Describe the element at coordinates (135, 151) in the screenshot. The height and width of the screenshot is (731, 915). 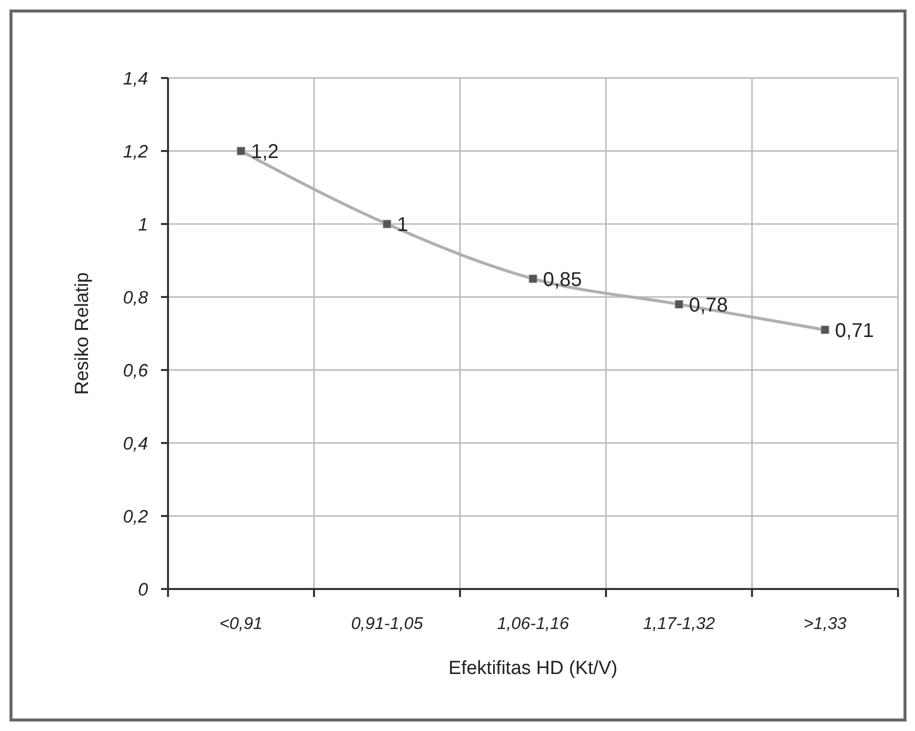
I see `y-tick-label: 1,2` at that location.